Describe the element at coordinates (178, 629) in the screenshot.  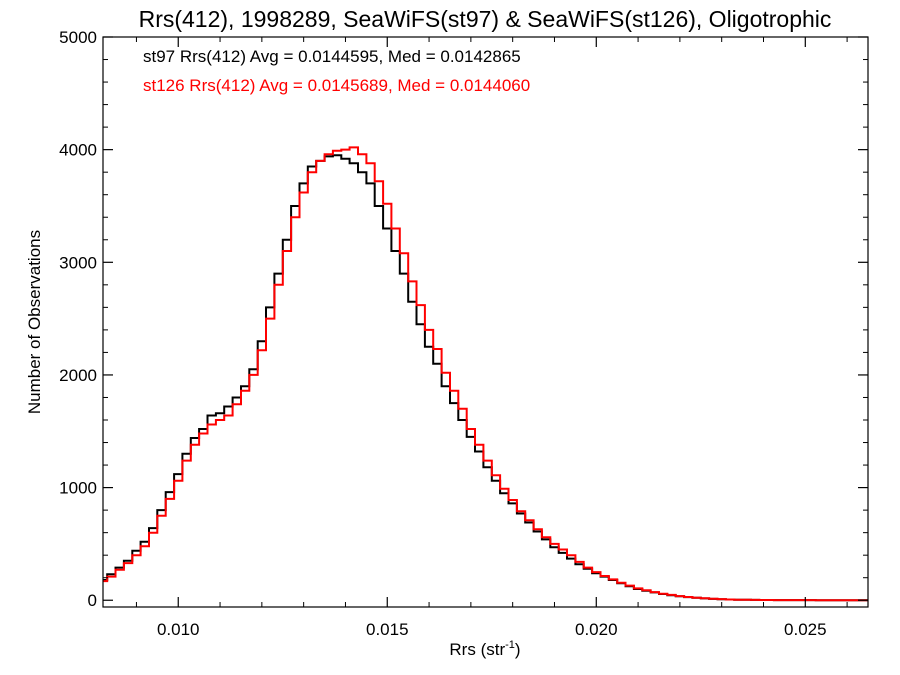
I see `x-tick-label: 0.010` at that location.